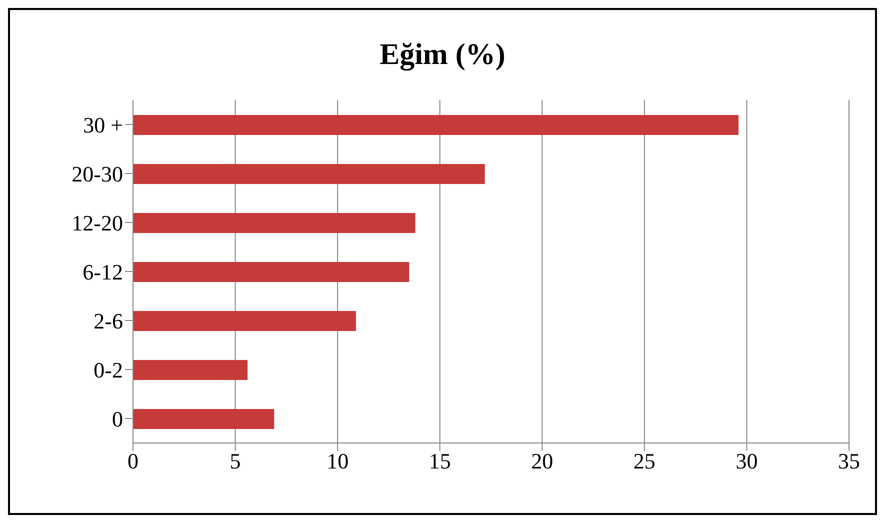 The image size is (887, 525). Describe the element at coordinates (97, 223) in the screenshot. I see `y-tick-label: 12-20` at that location.